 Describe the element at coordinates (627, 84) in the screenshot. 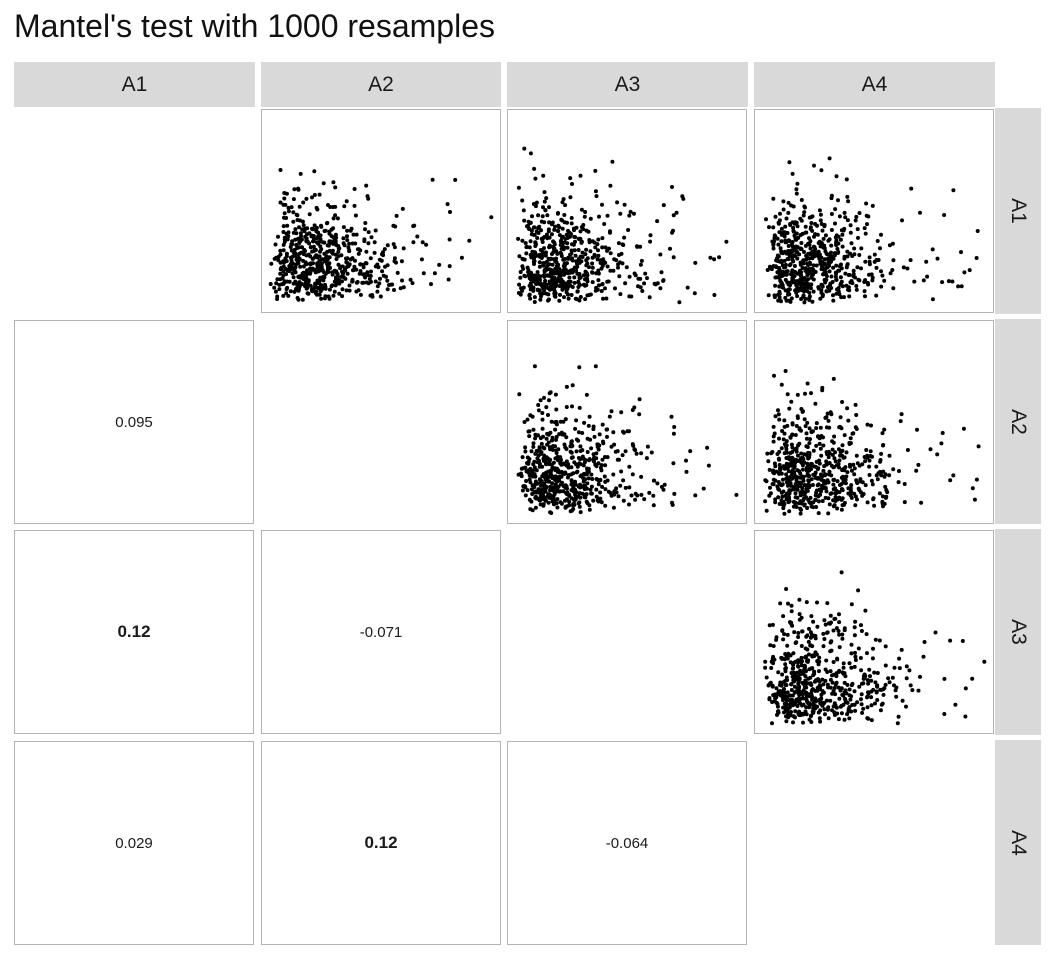

I see `column-strip-a3: A3` at that location.